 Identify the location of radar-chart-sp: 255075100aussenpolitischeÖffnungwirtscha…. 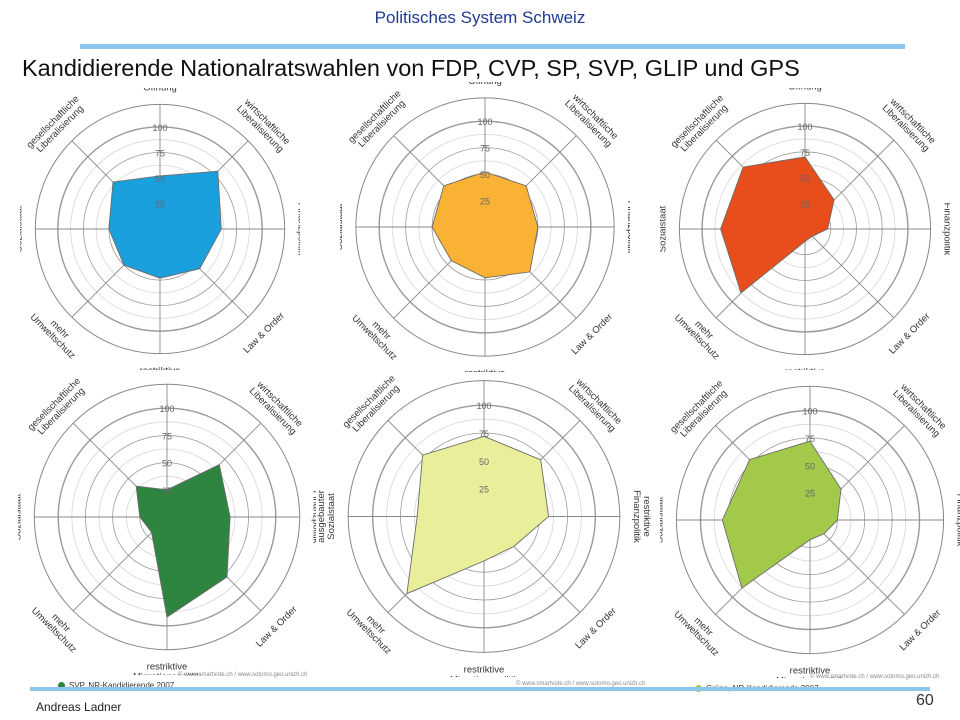
(805, 229).